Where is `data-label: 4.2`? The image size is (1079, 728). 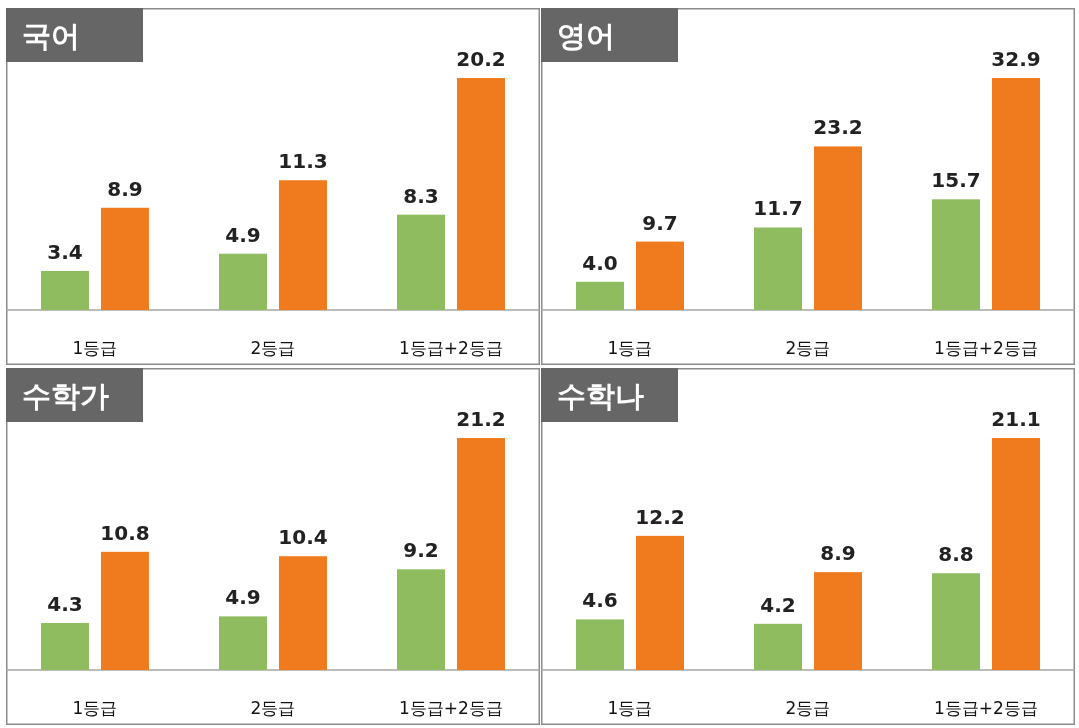 data-label: 4.2 is located at coordinates (778, 604).